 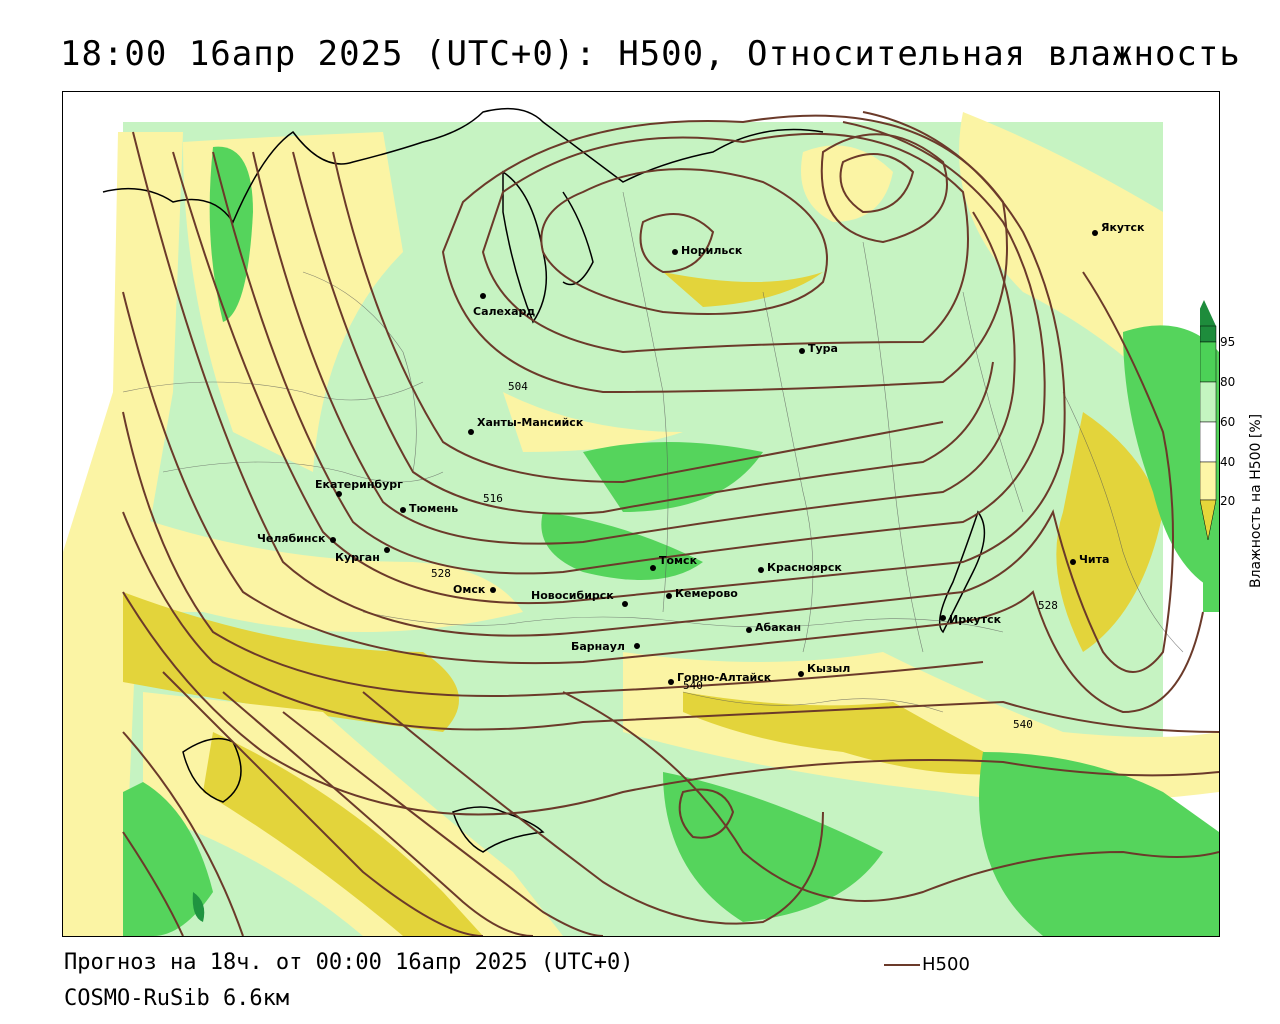 I want to click on h500-legend-label: H500, so click(x=946, y=964).